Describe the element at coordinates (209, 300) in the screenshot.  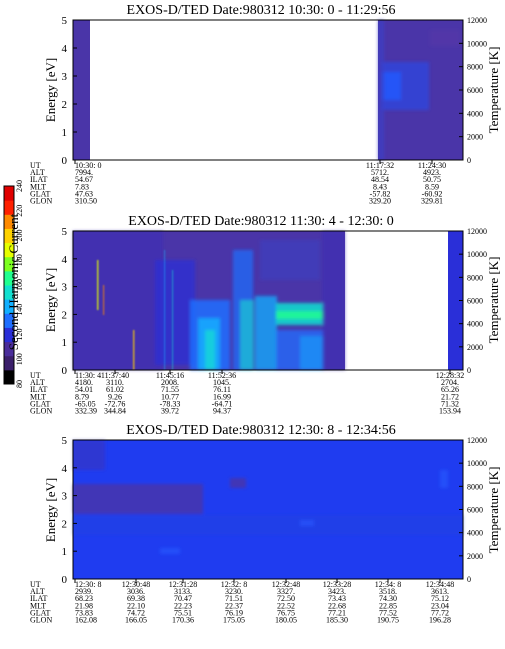
I see `panel-2-features` at that location.